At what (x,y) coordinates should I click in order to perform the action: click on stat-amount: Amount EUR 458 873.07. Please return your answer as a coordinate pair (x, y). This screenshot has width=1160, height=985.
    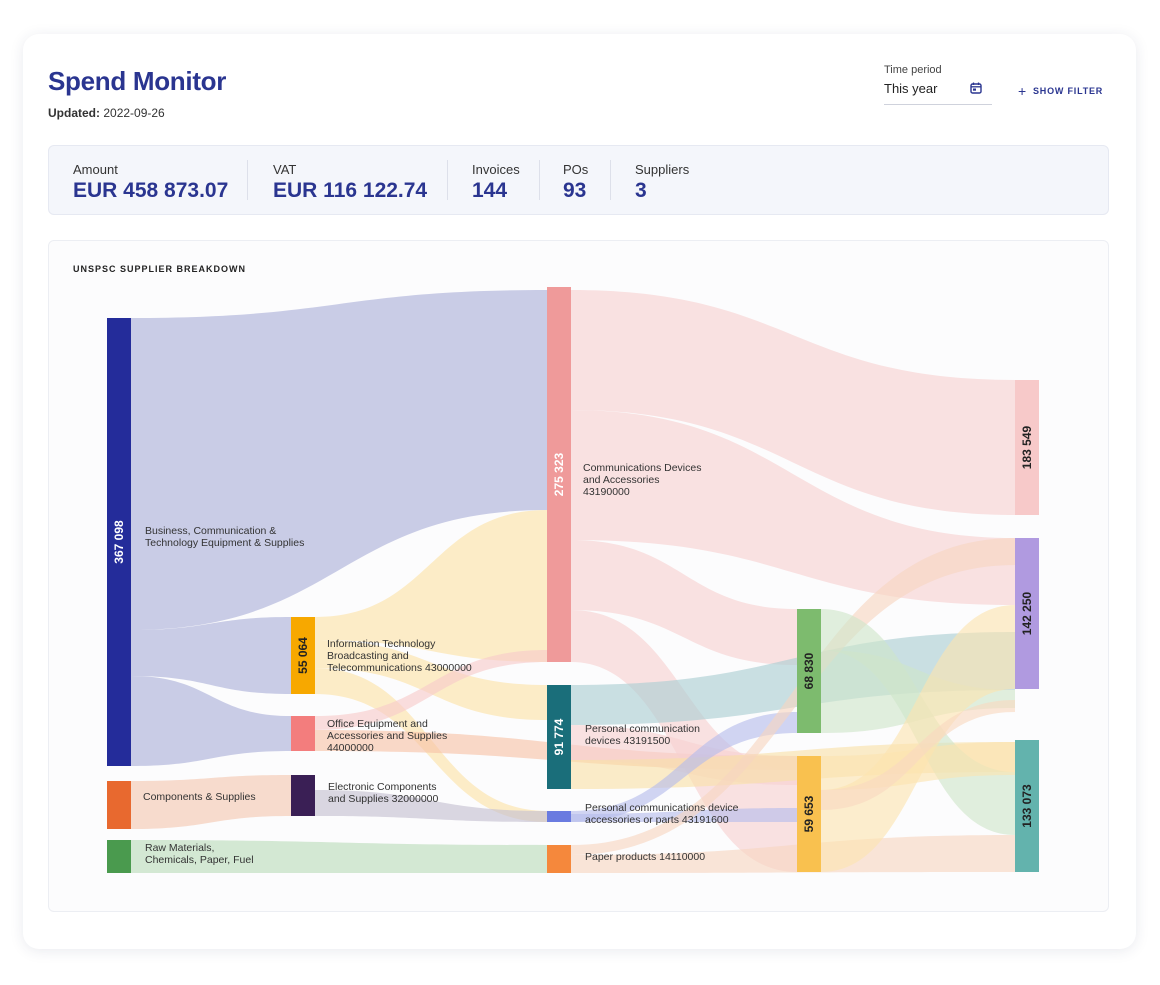
    Looking at the image, I should click on (150, 182).